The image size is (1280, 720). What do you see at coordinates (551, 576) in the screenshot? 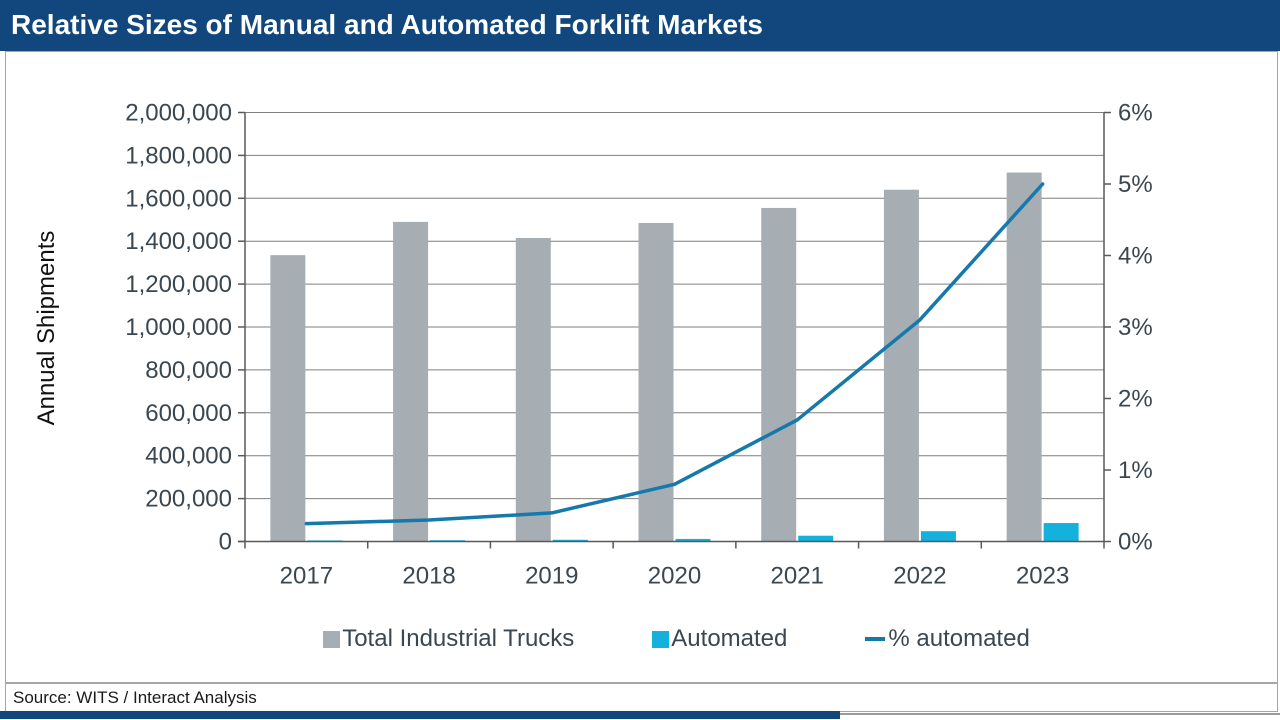
I see `x-axis-label: 2019` at bounding box center [551, 576].